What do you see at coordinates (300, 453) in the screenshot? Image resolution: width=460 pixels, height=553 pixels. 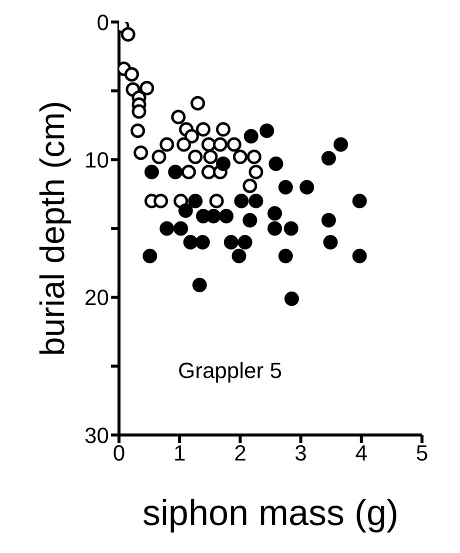 I see `x-tick-label: 3` at bounding box center [300, 453].